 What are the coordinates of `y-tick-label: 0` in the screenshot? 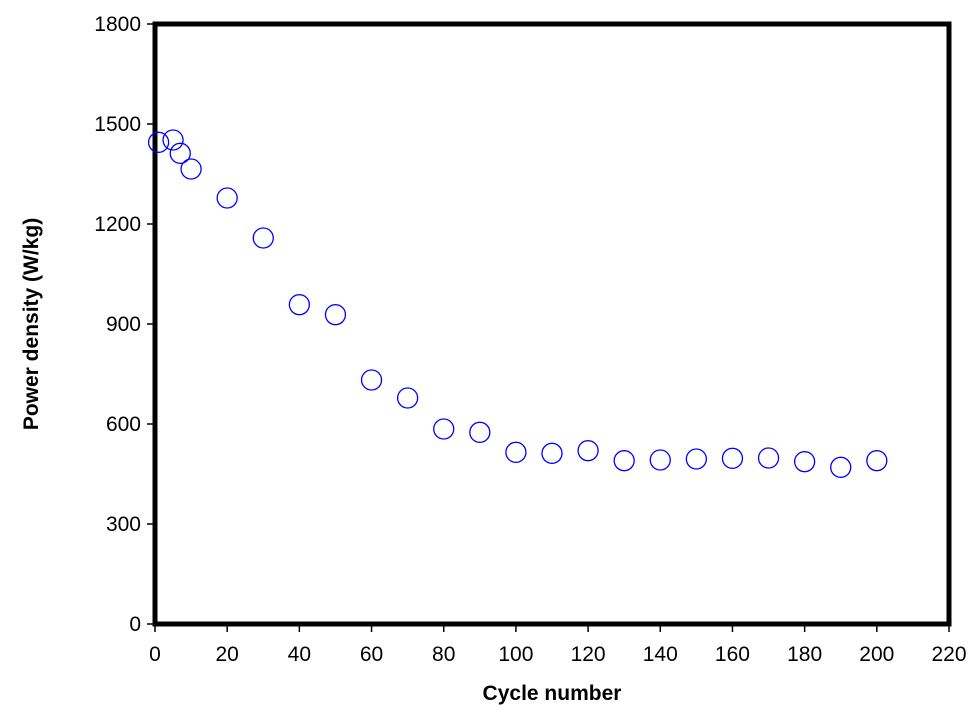 It's located at (135, 624).